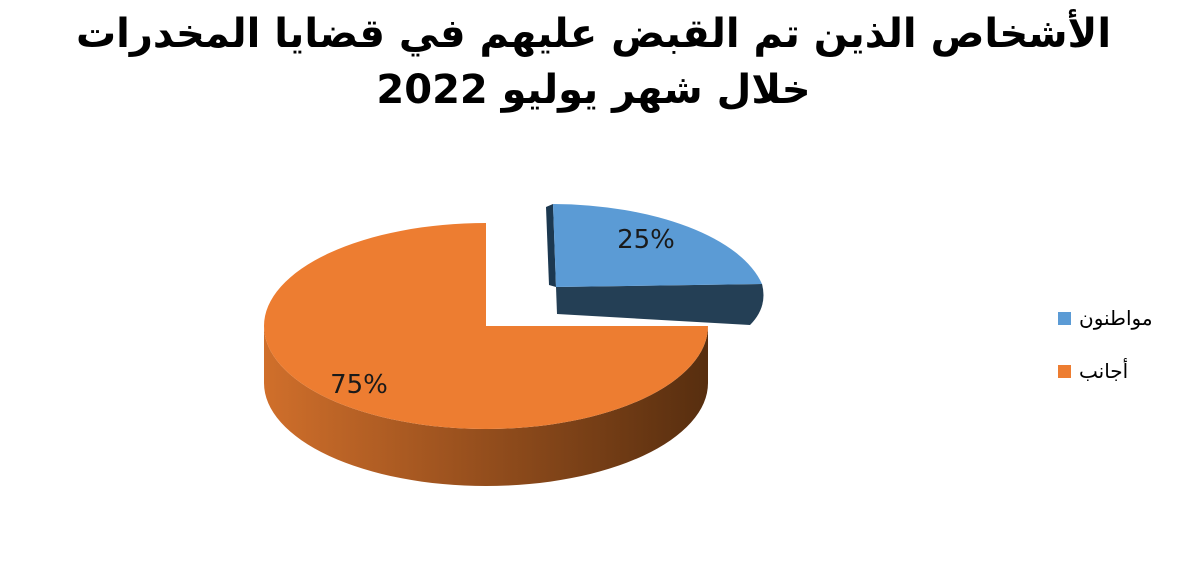 This screenshot has height=564, width=1187. I want to click on pie-label-citizens: 25%, so click(646, 240).